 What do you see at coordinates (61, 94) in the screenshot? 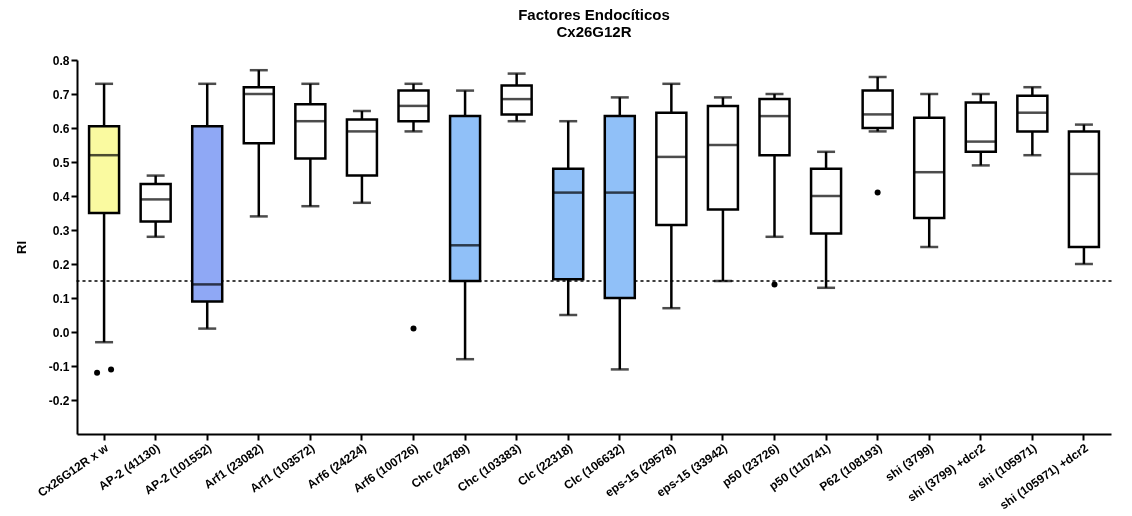
I see `y-tick-label: 0.7` at bounding box center [61, 94].